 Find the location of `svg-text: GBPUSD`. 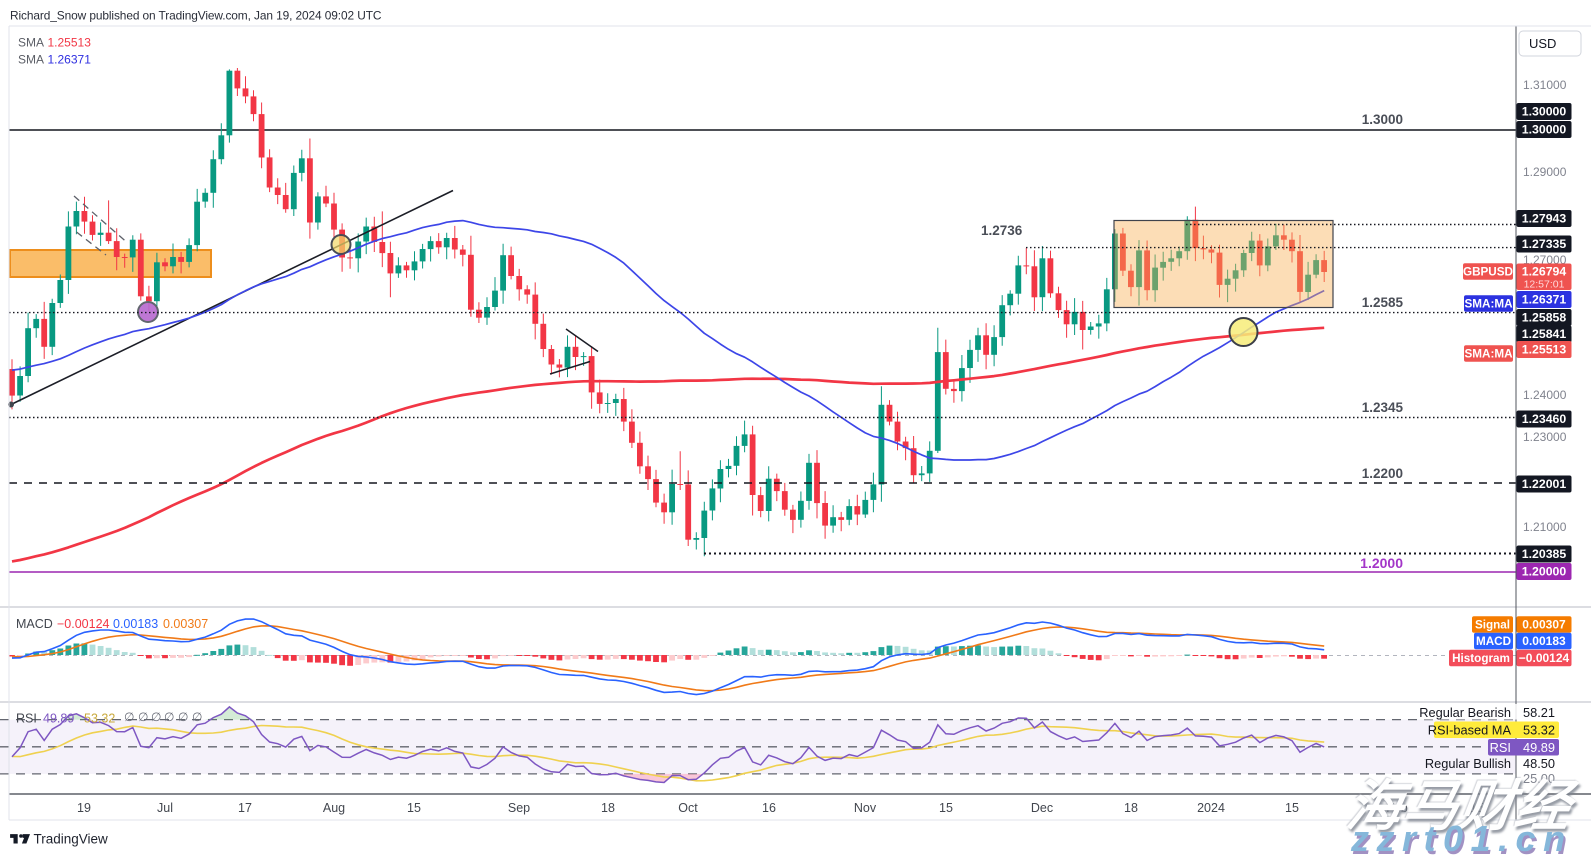

svg-text: GBPUSD is located at coordinates (1488, 272).